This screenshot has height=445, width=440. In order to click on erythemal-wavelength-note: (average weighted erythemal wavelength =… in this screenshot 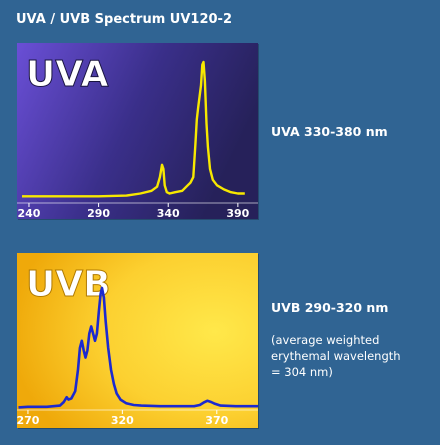, I will do `click(353, 356)`.